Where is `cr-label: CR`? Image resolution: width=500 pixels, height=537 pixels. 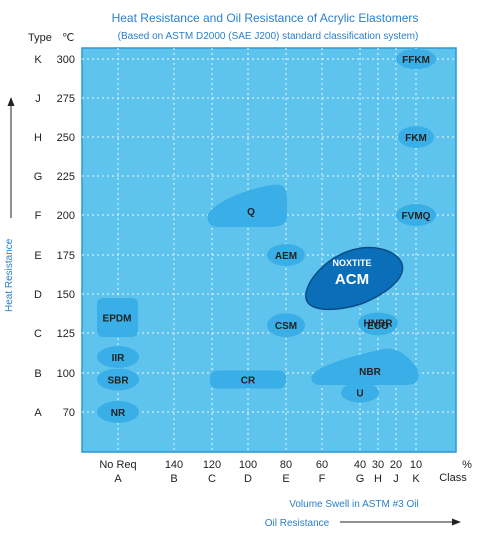 cr-label: CR is located at coordinates (248, 381).